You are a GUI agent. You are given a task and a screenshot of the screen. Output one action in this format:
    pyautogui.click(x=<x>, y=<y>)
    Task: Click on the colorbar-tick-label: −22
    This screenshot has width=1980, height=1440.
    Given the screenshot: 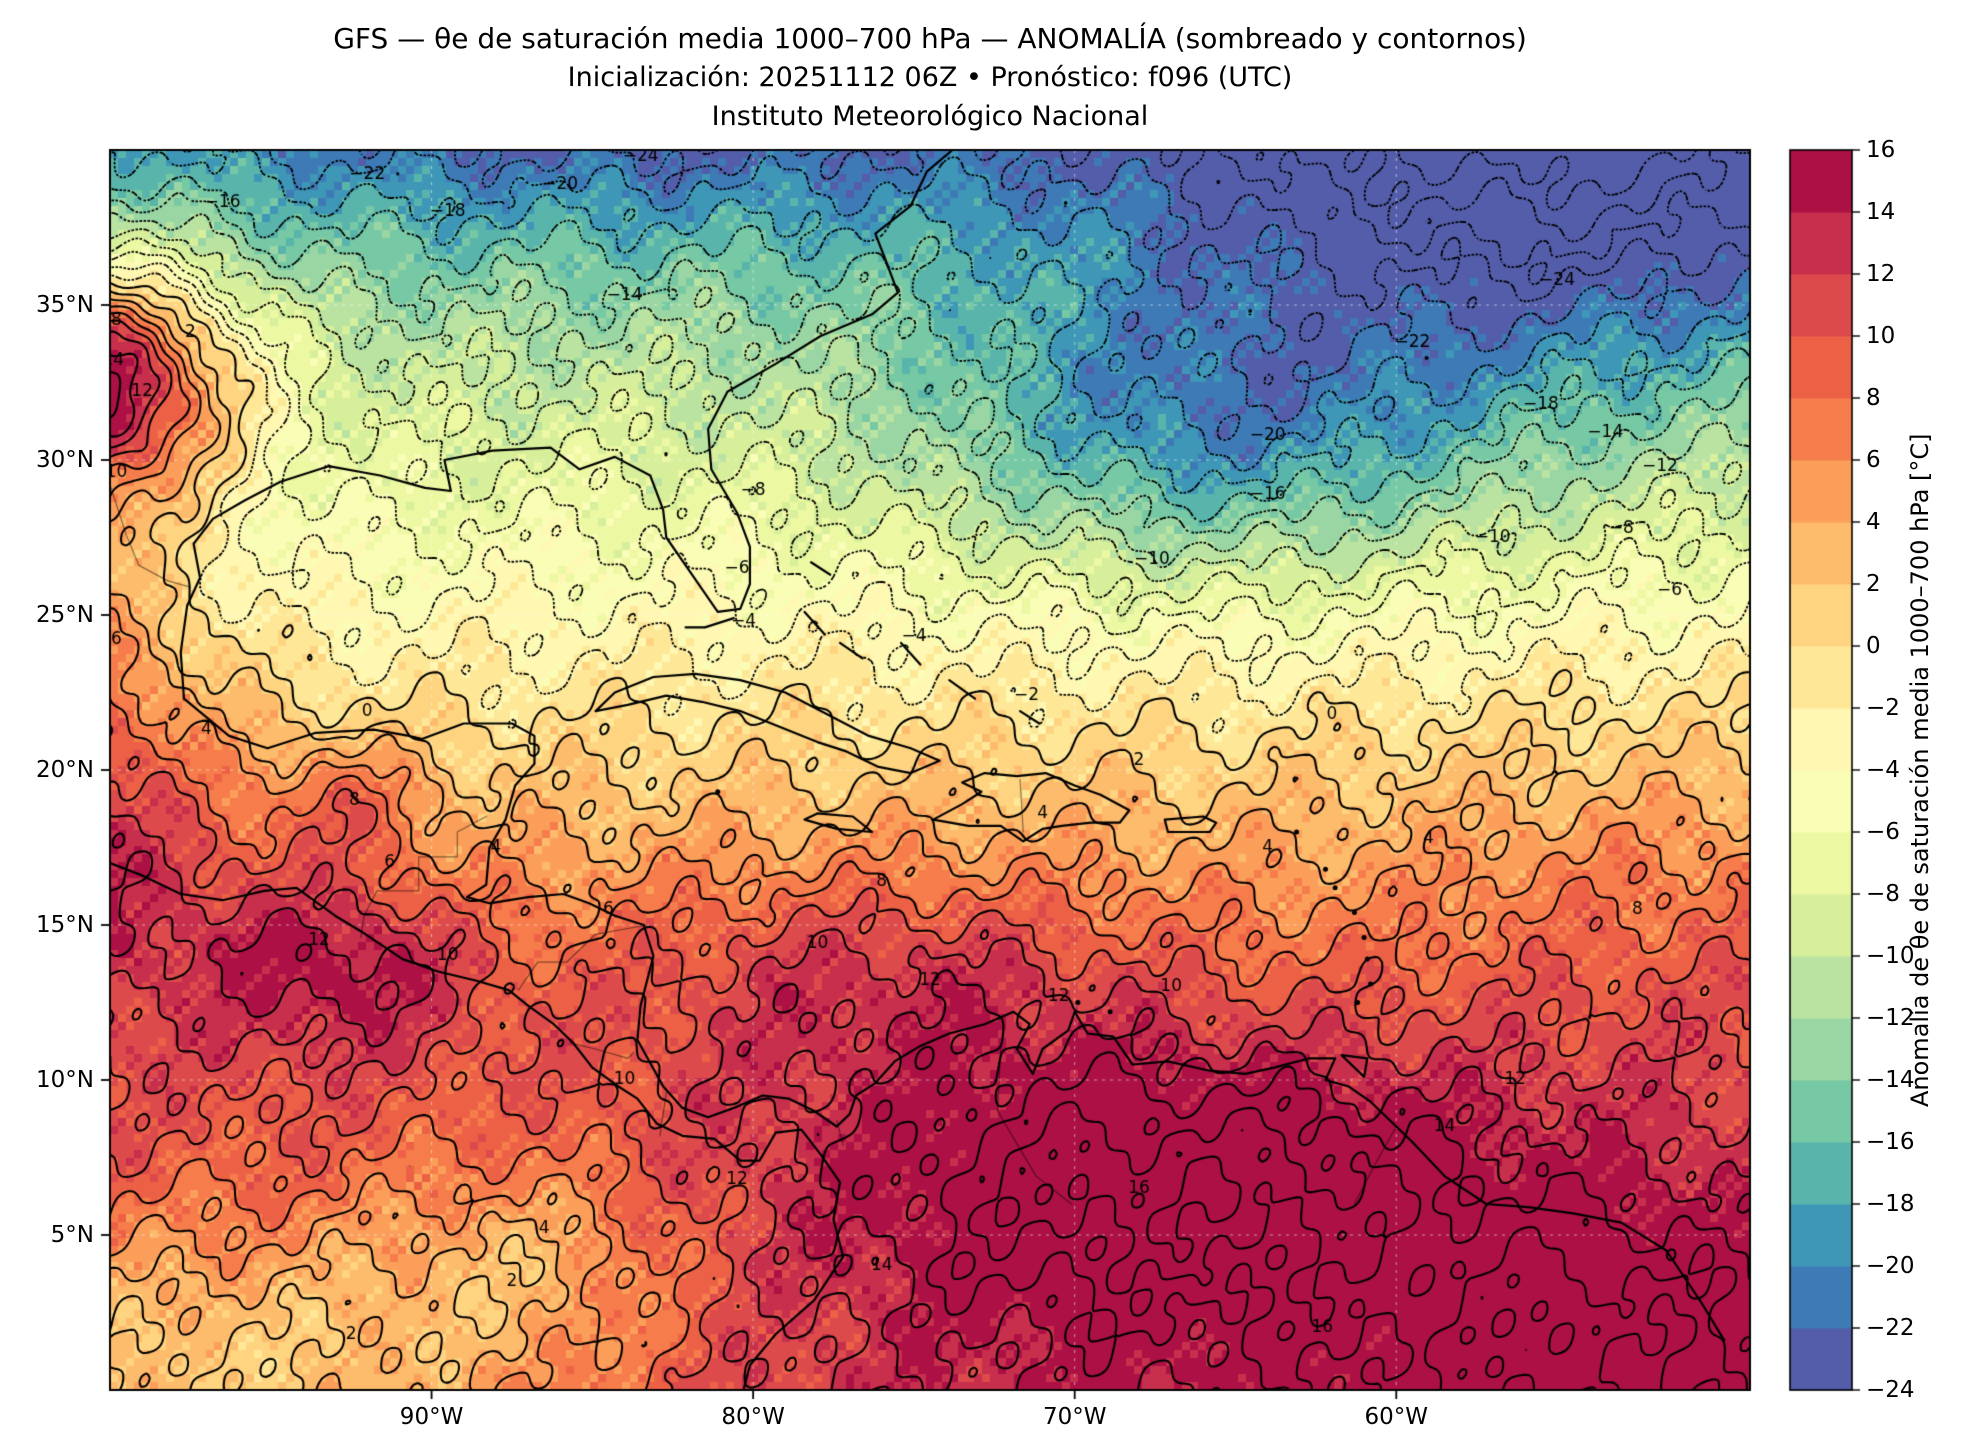 What is the action you would take?
    pyautogui.click(x=1890, y=1328)
    